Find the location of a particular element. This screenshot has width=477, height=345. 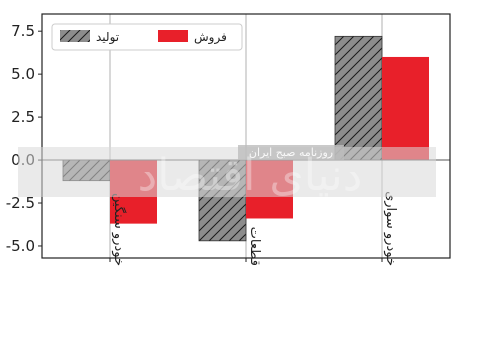

x-tick-label: خودرو سنگین is located at coordinates (119, 229).